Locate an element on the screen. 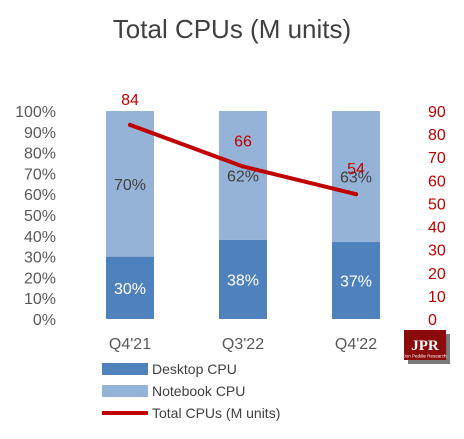  total-cpus-data-label: 66 is located at coordinates (243, 141).